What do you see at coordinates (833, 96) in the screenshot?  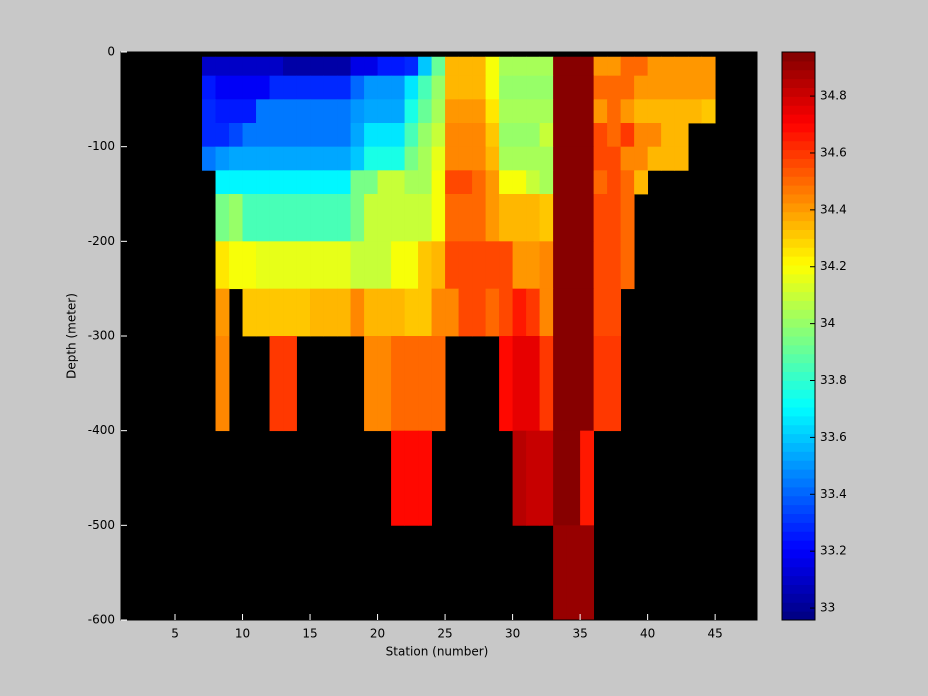 I see `colorbar-tick-label: 34.8` at bounding box center [833, 96].